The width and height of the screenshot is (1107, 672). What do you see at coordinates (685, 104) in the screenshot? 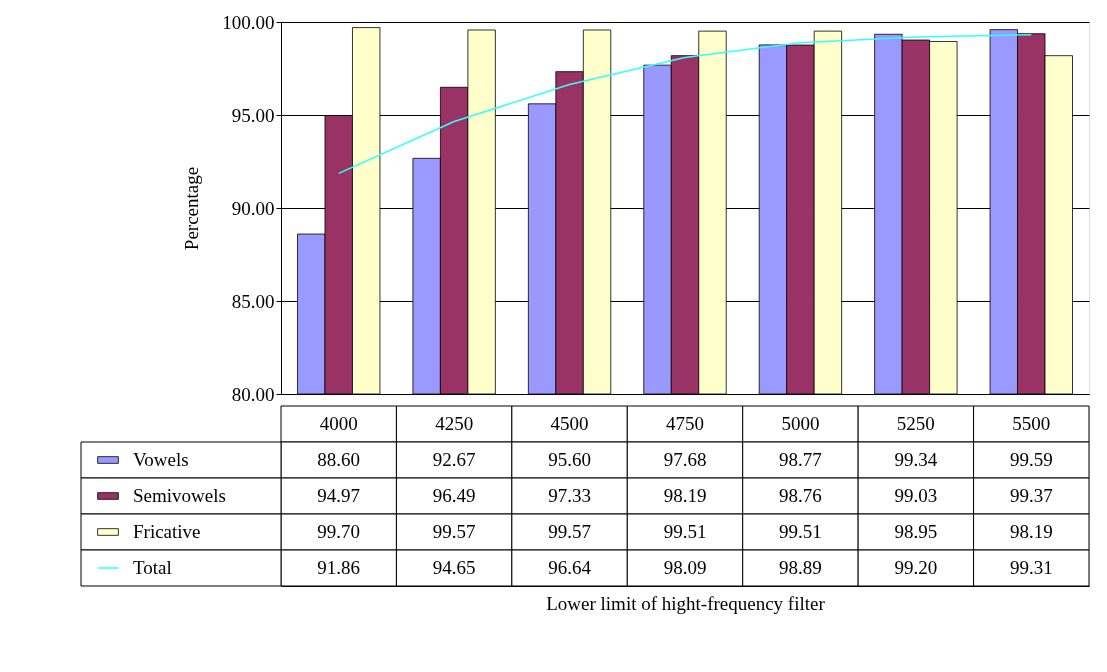
I see `line-series` at bounding box center [685, 104].